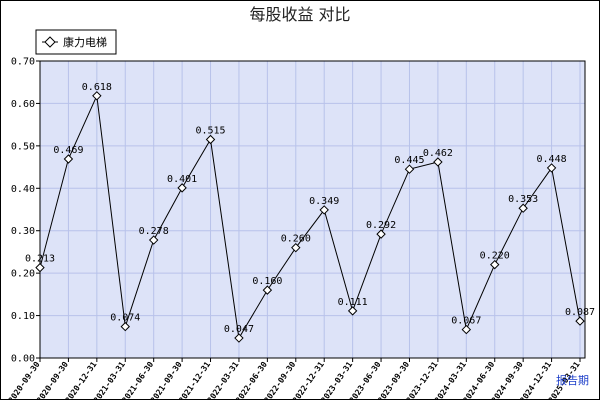  Describe the element at coordinates (523, 199) in the screenshot. I see `data-label: 0.353` at that location.